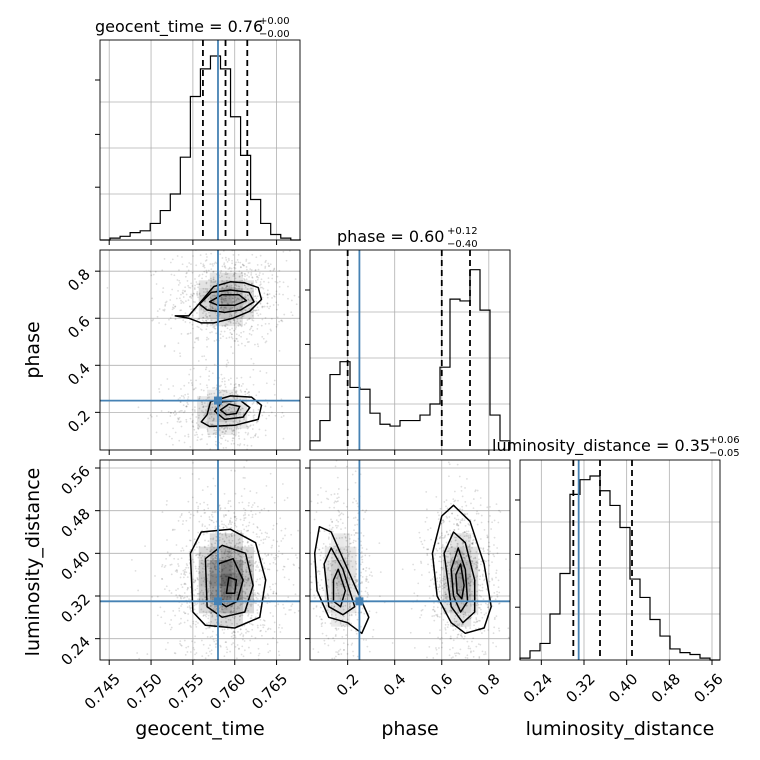 This screenshot has height=760, width=760. I want to click on x-tick-label: 0.745, so click(102, 691).